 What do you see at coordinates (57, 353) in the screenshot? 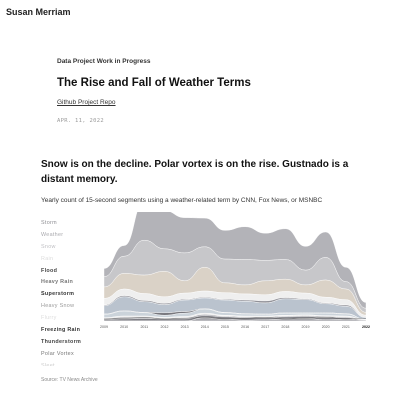
I see `legend-item: Polar Vortex` at bounding box center [57, 353].